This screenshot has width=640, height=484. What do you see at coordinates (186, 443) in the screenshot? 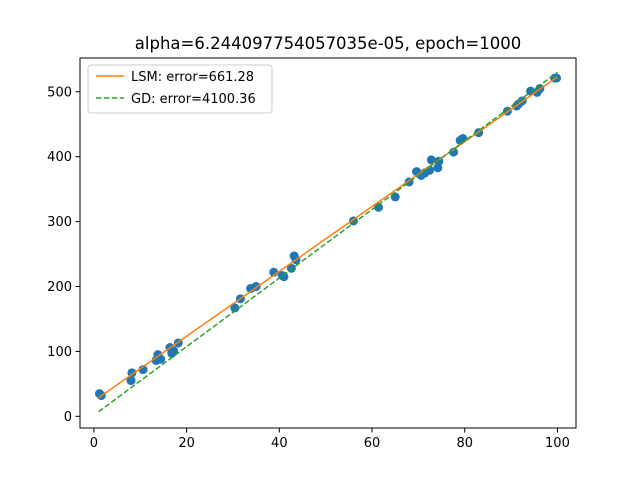
I see `x-tick-label: 20` at bounding box center [186, 443].